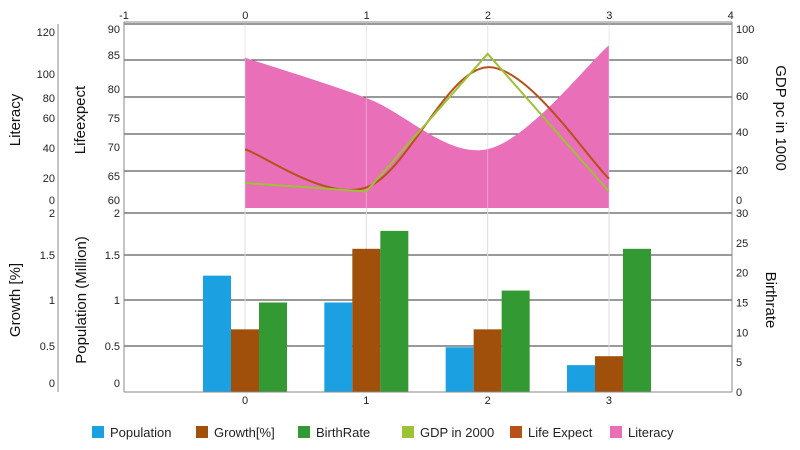 The image size is (800, 450). I want to click on gdp-tick: 40, so click(742, 133).